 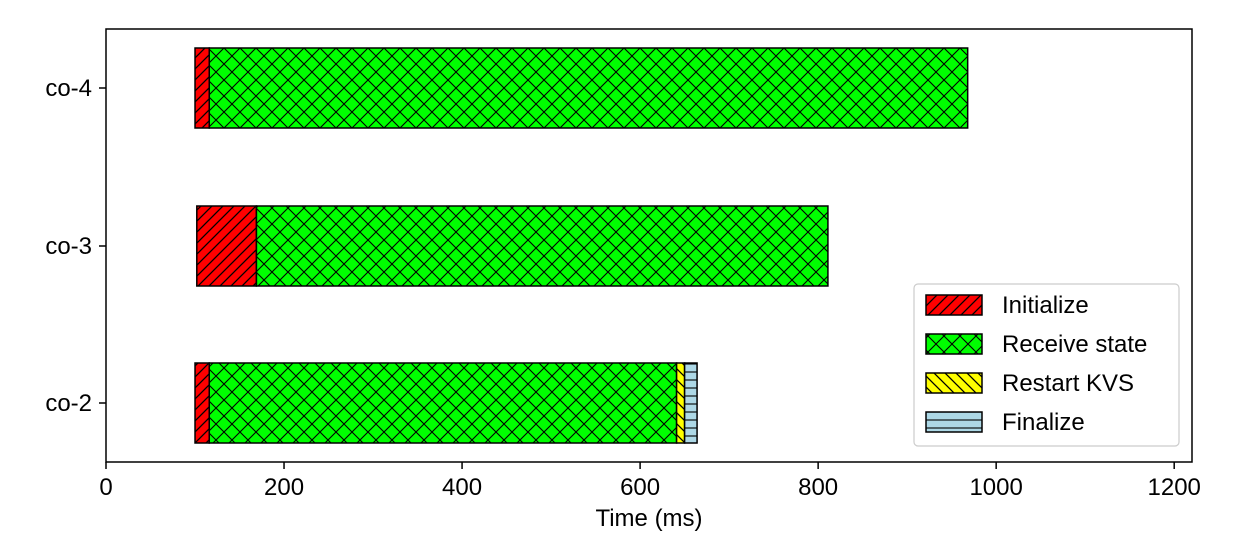 What do you see at coordinates (1174, 487) in the screenshot?
I see `x-tick-label: 1200` at bounding box center [1174, 487].